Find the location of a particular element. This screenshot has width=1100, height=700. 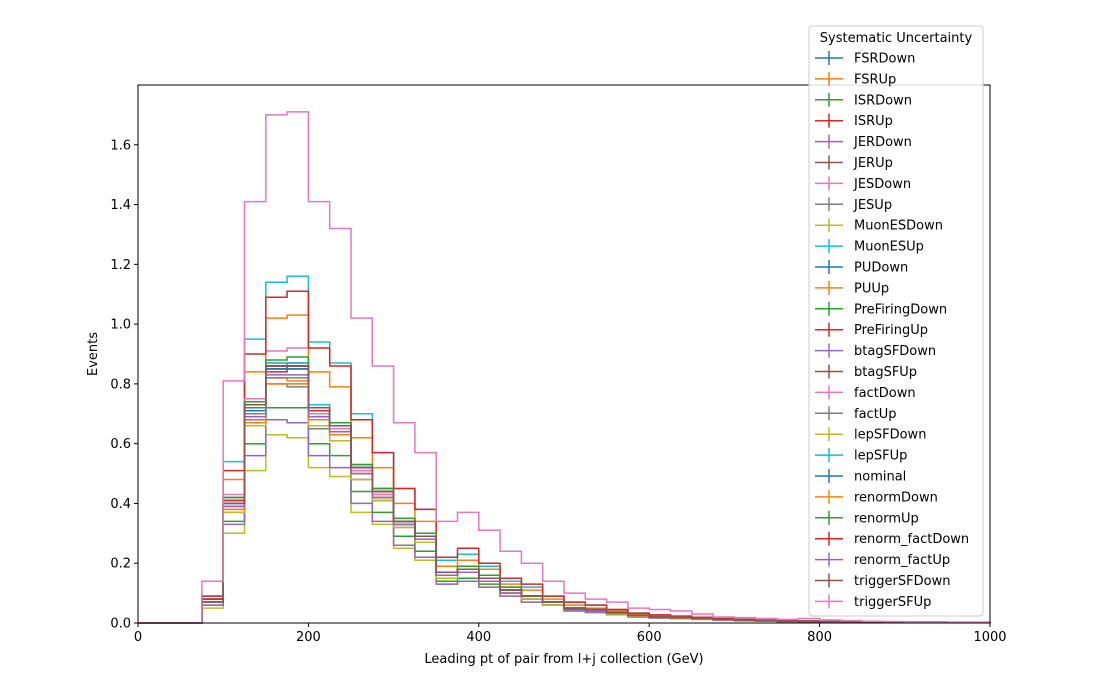

legend-label-18: lepSFDown is located at coordinates (890, 435).